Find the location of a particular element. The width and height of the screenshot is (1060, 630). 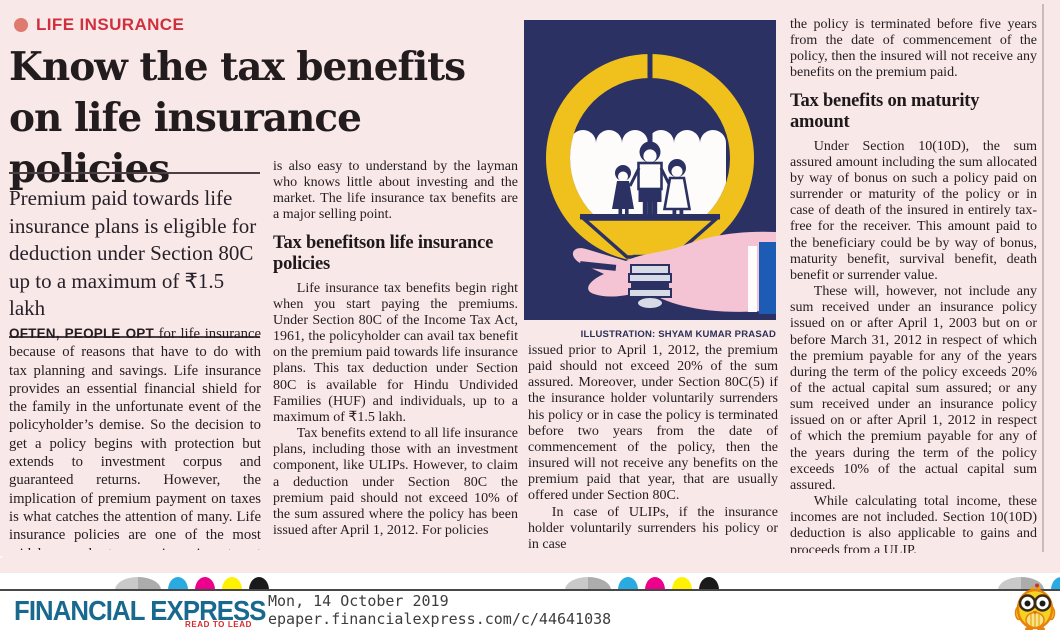

subheading-tax-benefits-maturity: Tax benefits on maturity amount is located at coordinates (885, 111).